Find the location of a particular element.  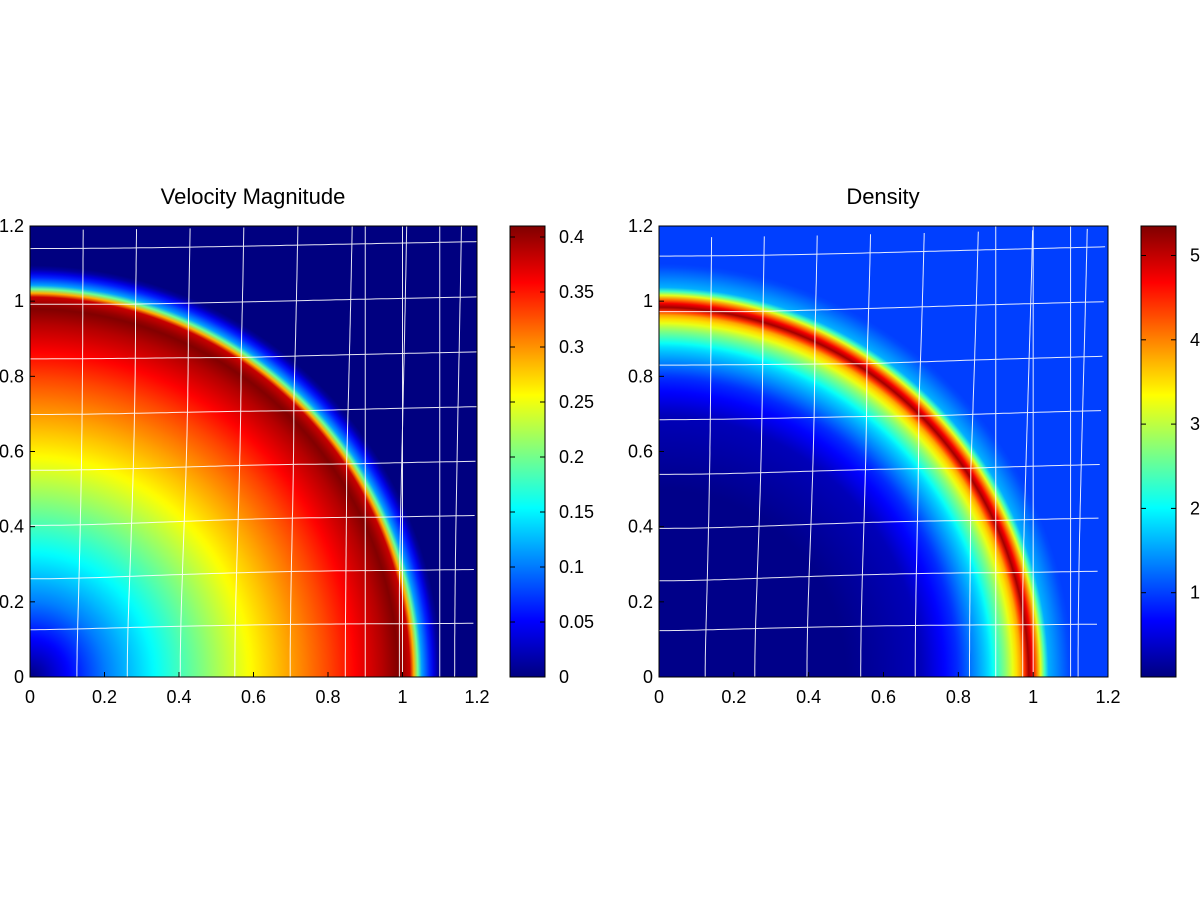

colorbar-tick-label: 0.25 is located at coordinates (576, 402).